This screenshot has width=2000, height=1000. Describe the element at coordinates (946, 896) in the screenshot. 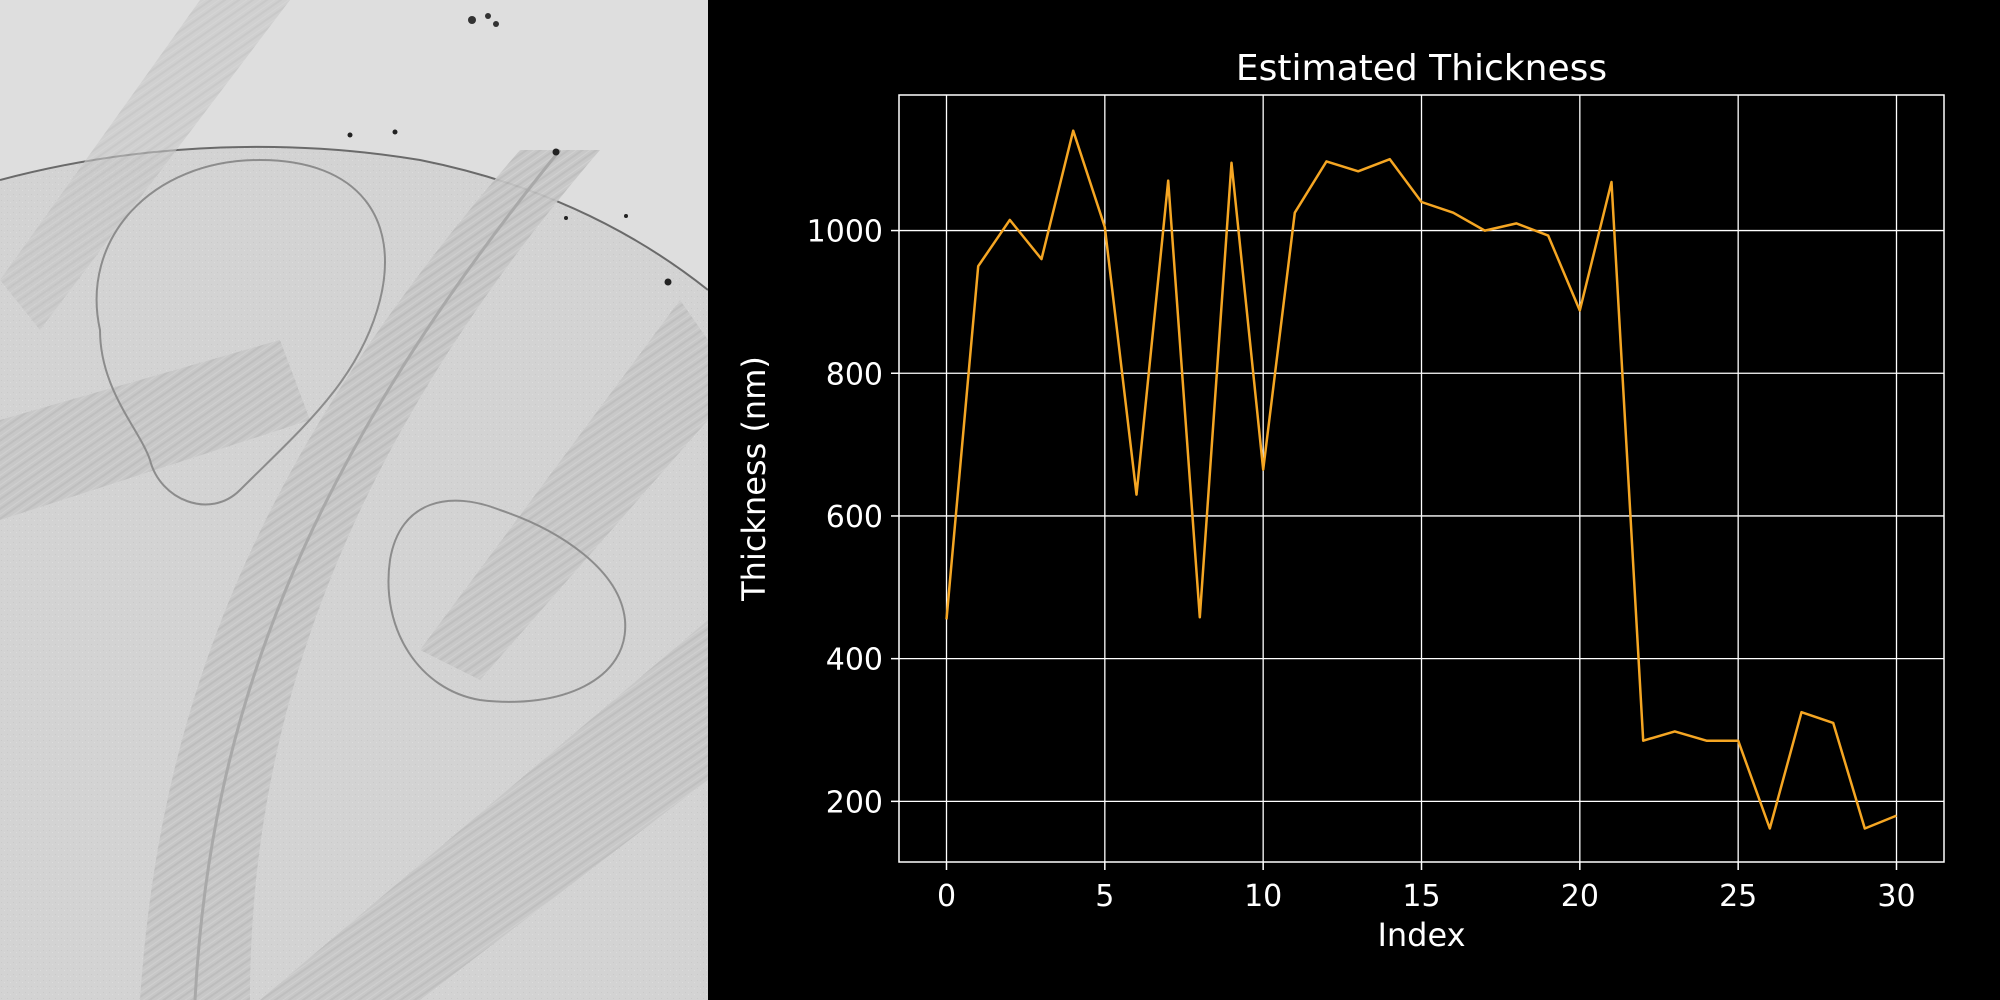

I see `x-tick-label: 0` at that location.